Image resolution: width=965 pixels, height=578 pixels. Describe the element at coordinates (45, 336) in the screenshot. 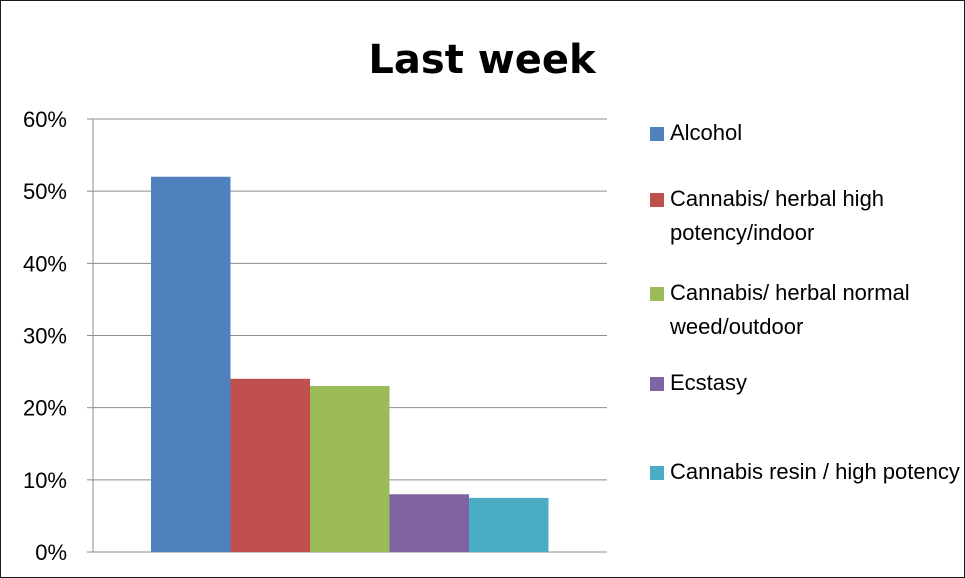

I see `y-tick-label: 30%` at that location.